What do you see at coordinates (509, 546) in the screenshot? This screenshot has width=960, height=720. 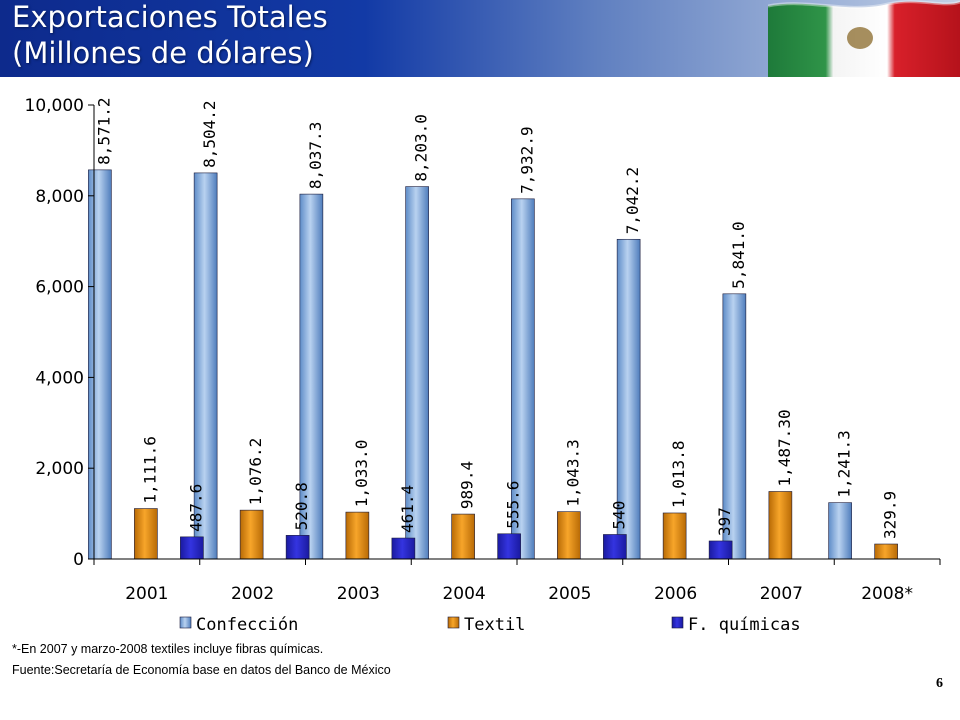 I see `bar-f-quimicas-2004` at bounding box center [509, 546].